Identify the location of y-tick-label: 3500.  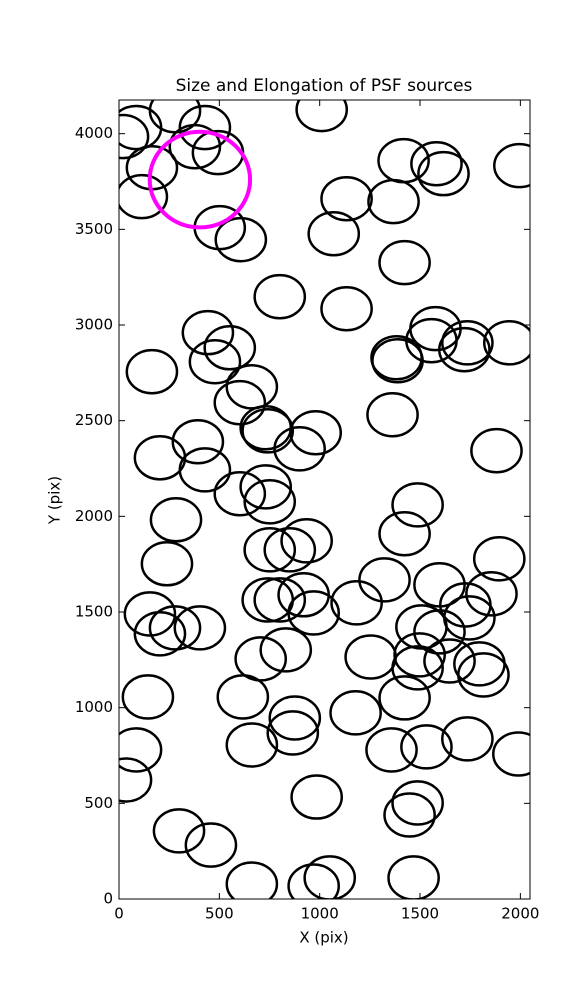
(94, 229).